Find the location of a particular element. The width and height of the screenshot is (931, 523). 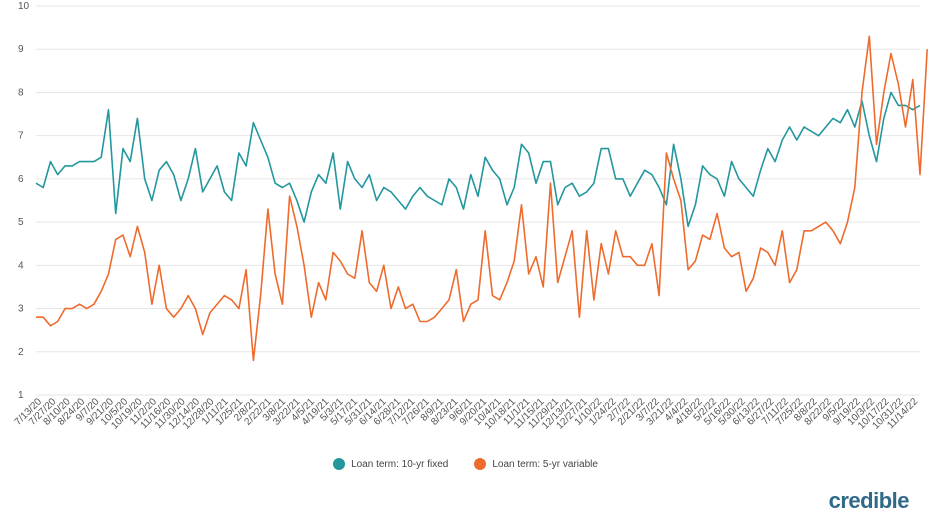

y-tick-label: 2 is located at coordinates (21, 352).